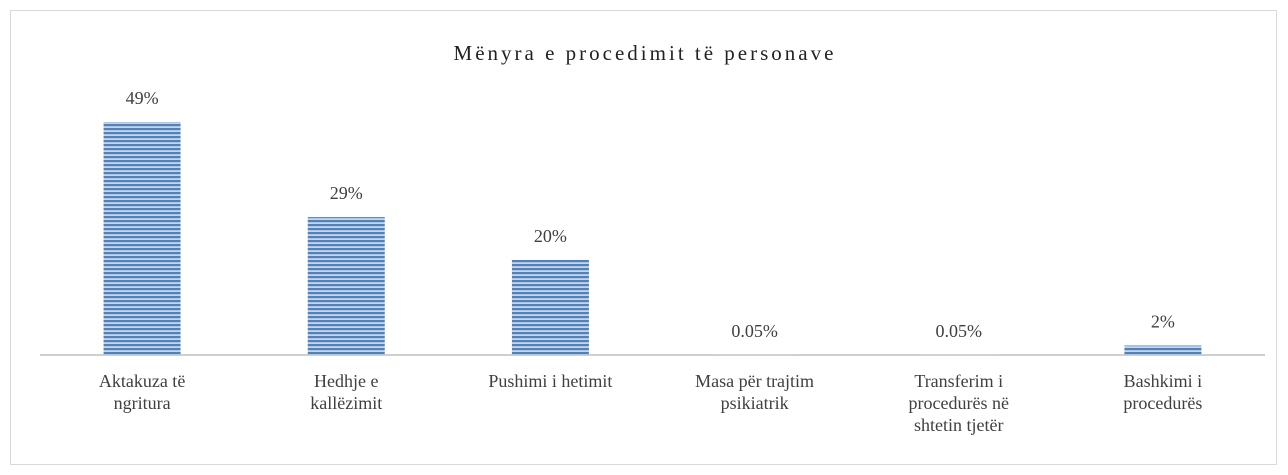  What do you see at coordinates (346, 392) in the screenshot?
I see `x-tick-label: Hedhje e kallëzimit` at bounding box center [346, 392].